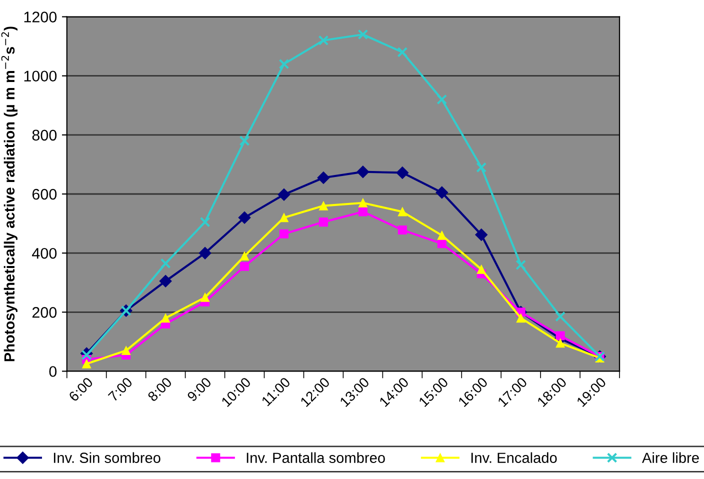 The height and width of the screenshot is (479, 704). Describe the element at coordinates (199, 389) in the screenshot. I see `x-tick-label: 9:00` at that location.